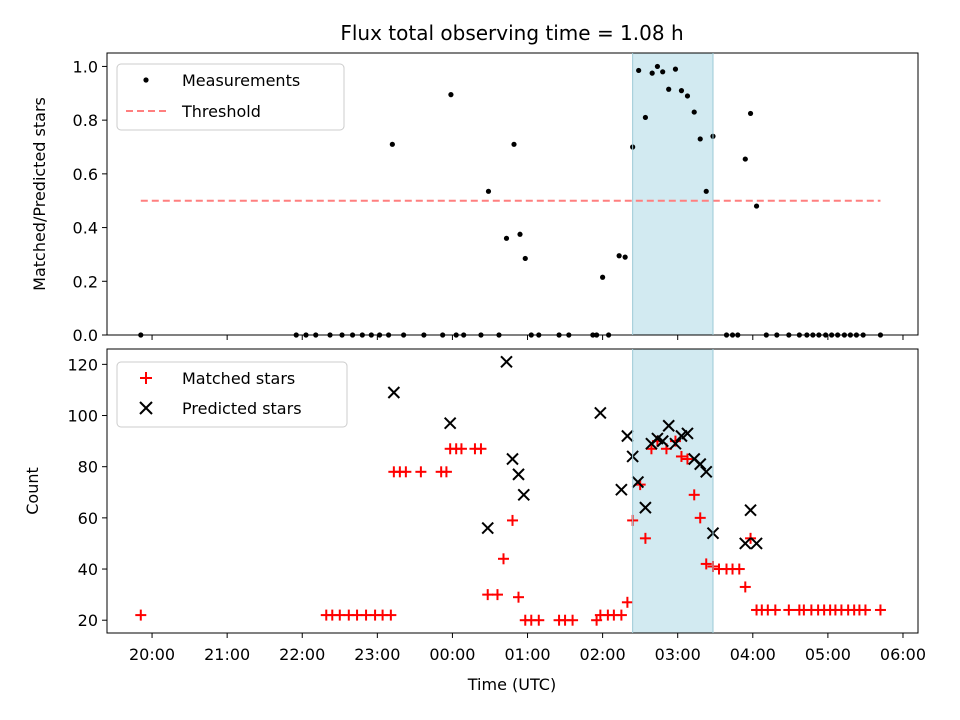 Image resolution: width=960 pixels, height=720 pixels. What do you see at coordinates (242, 408) in the screenshot?
I see `legend-predicted-label: Predicted stars` at bounding box center [242, 408].